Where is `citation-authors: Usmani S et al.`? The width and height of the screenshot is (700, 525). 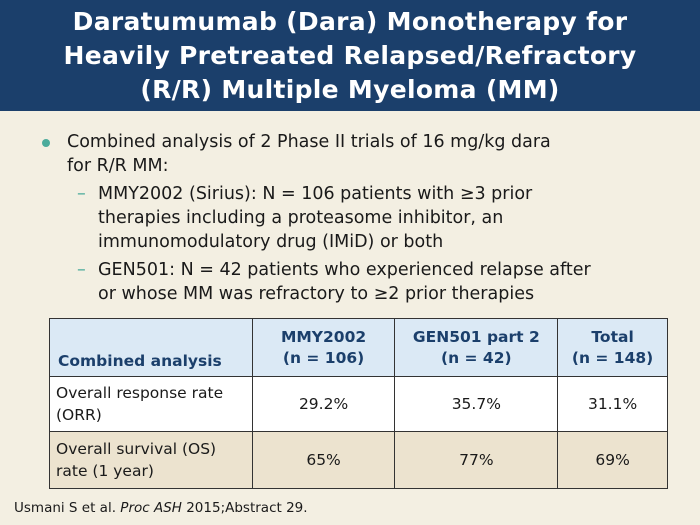 citation-authors: Usmani S et al. is located at coordinates (67, 508).